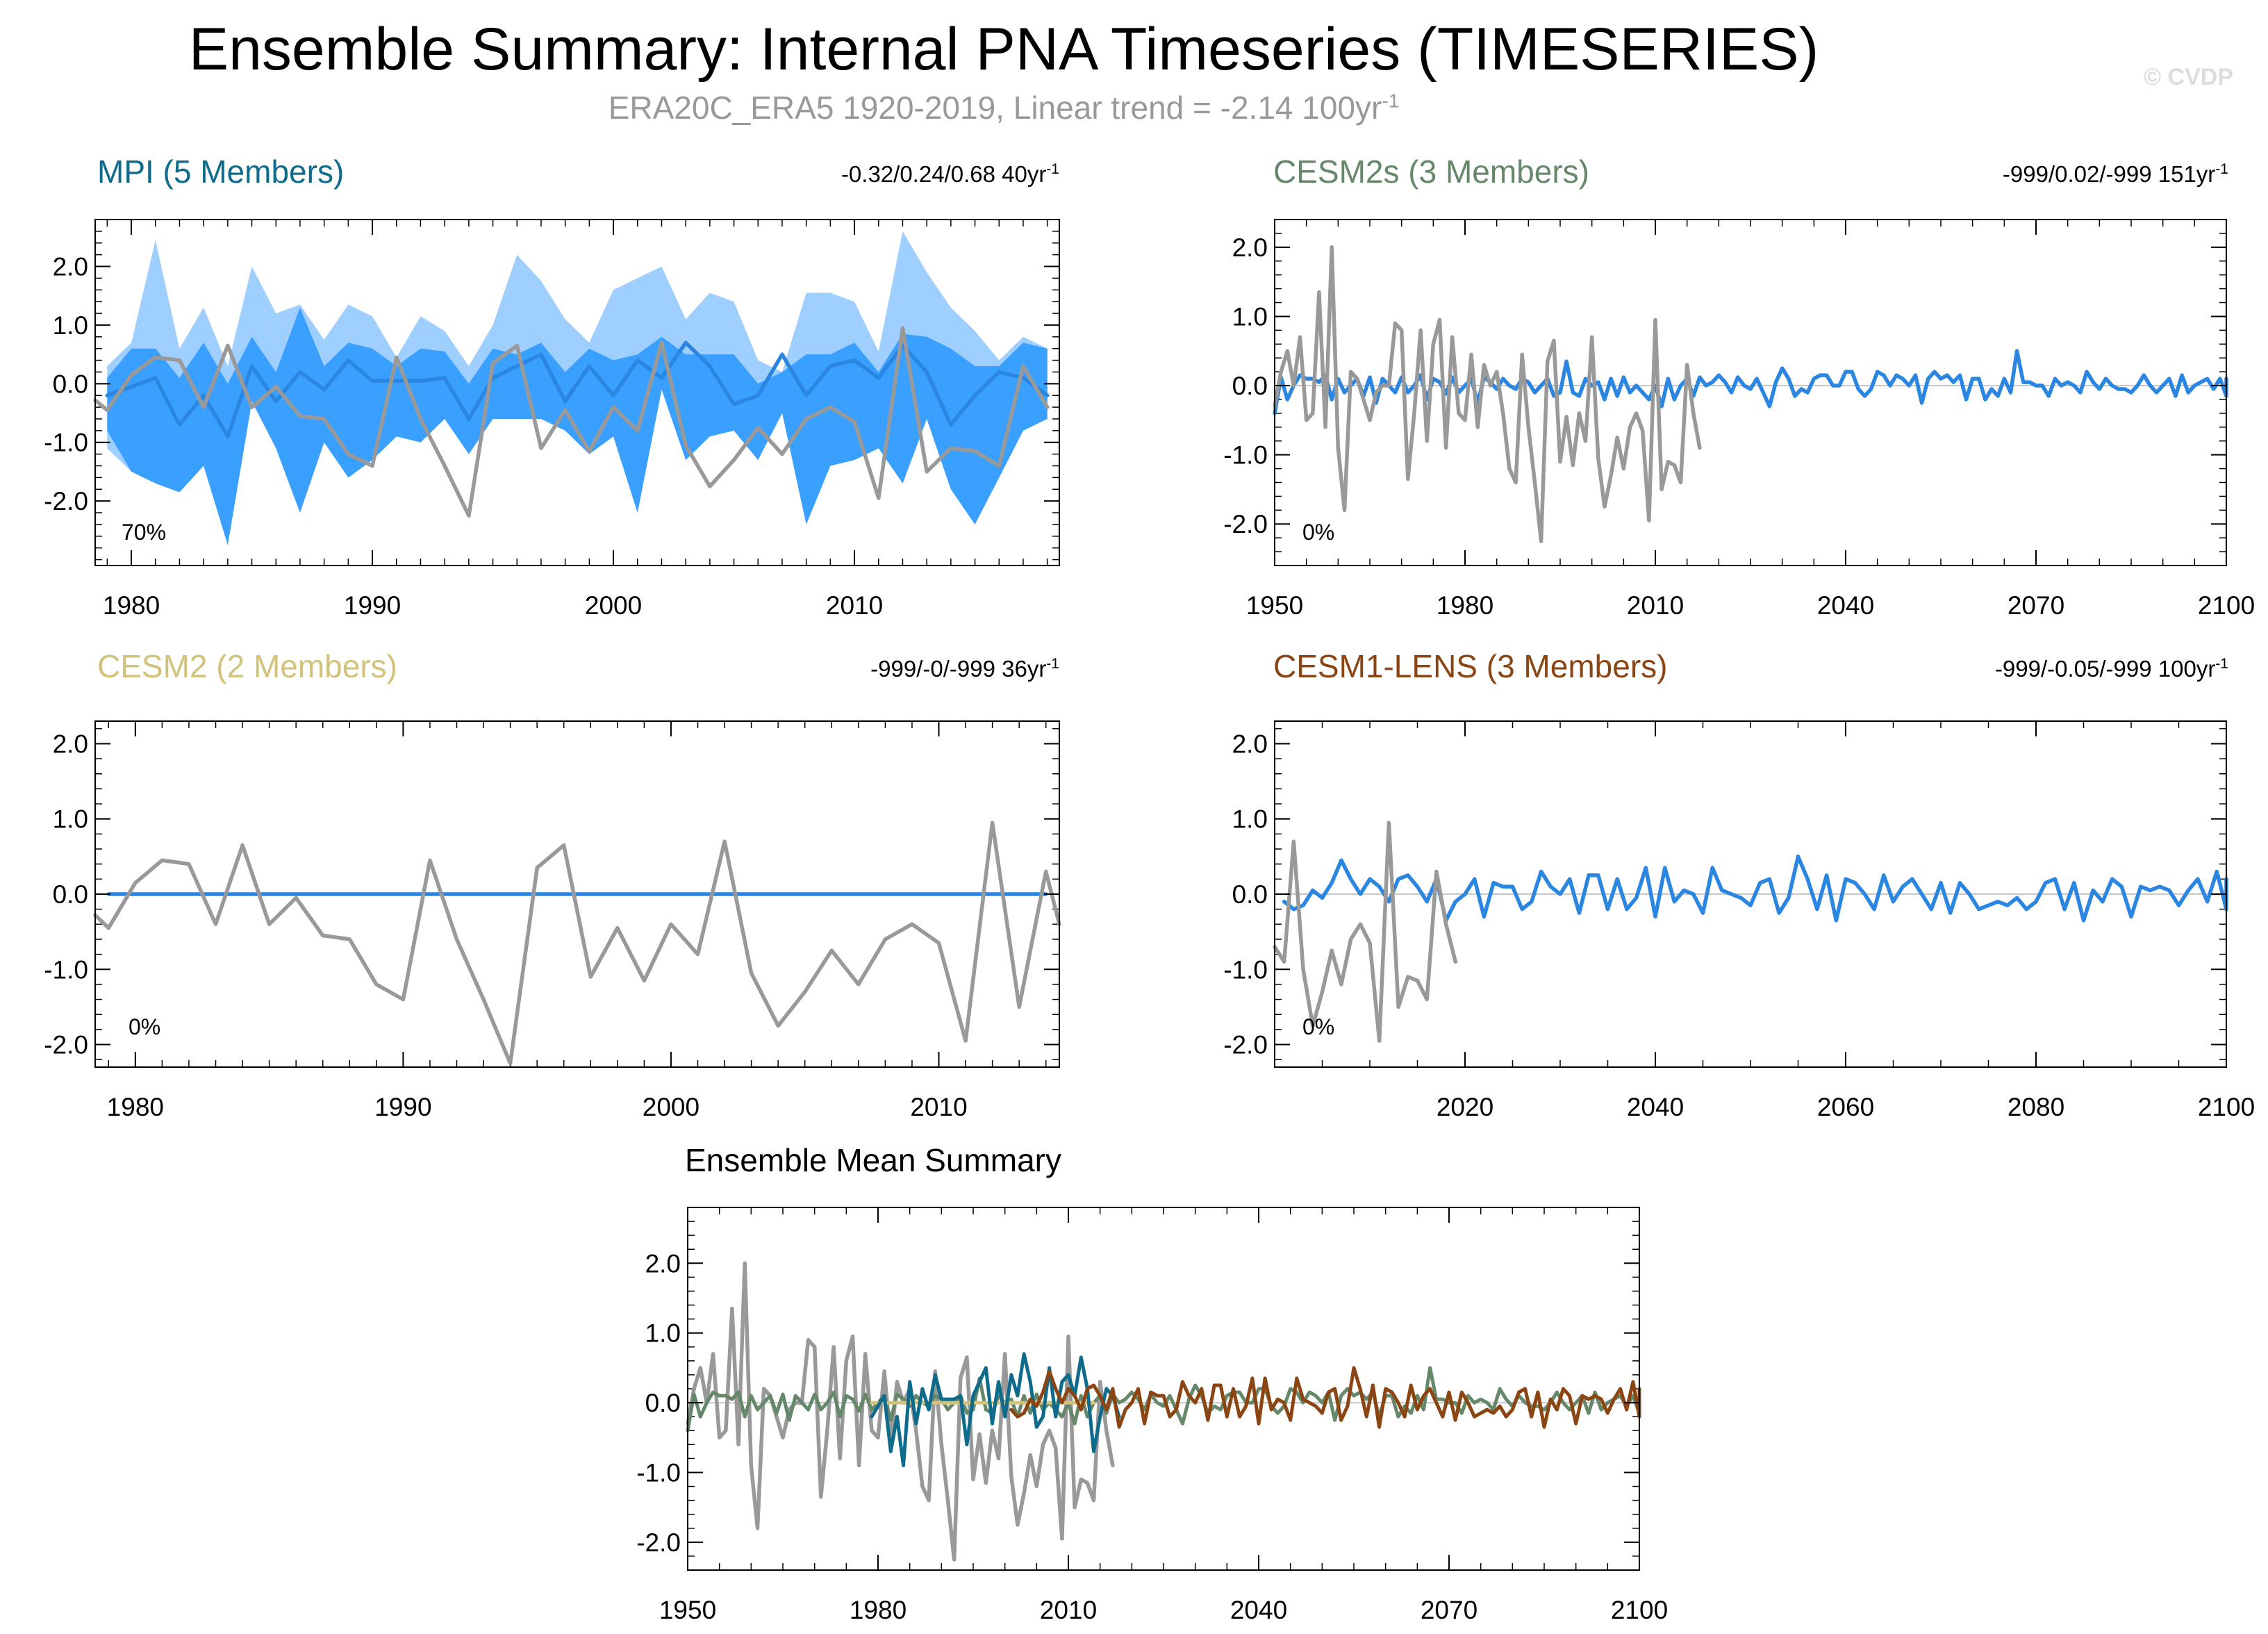  I want to click on panel-cesm1-chart: -2.0 -1.0 0.0 1.0 2.0 2020 2040 2060 2080 2100 0%, so click(1739, 920).